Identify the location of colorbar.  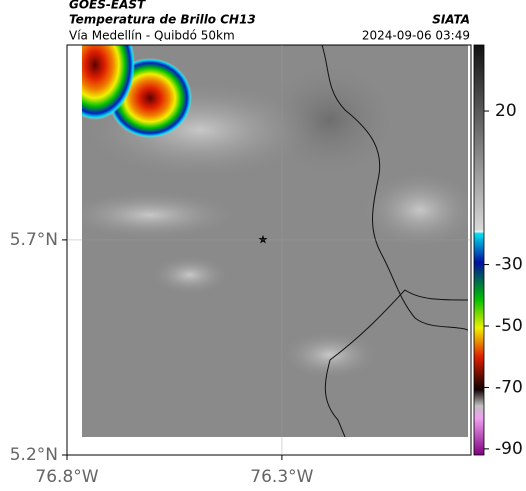
(479, 250).